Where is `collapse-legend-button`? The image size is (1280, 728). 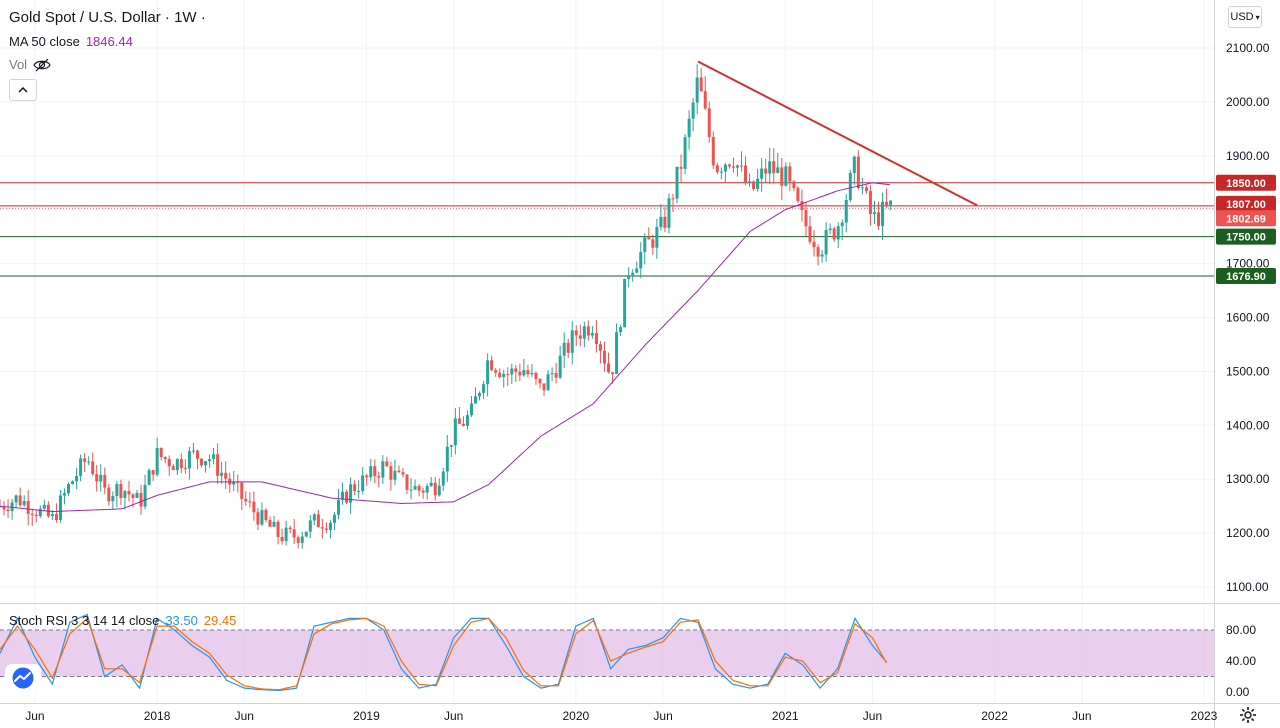
collapse-legend-button is located at coordinates (23, 90).